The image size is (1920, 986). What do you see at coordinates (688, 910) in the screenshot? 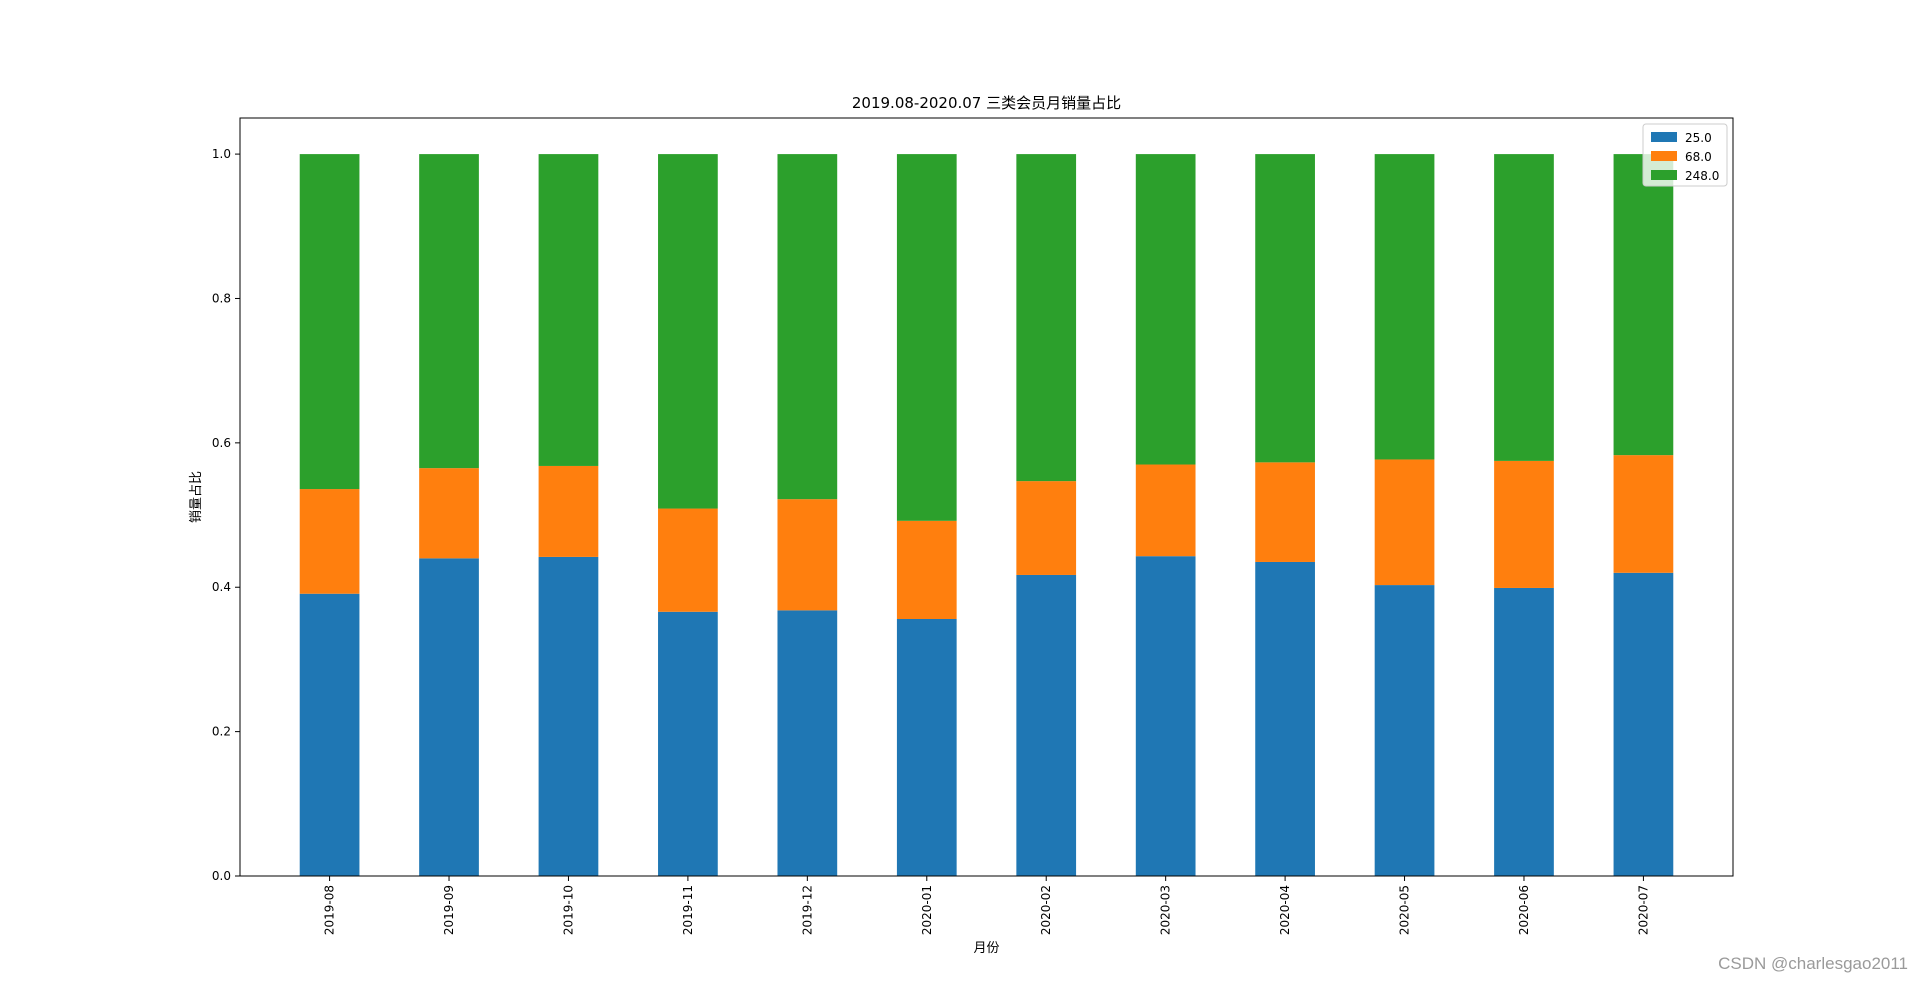
I see `x-tick-label: 2019-11` at bounding box center [688, 910].